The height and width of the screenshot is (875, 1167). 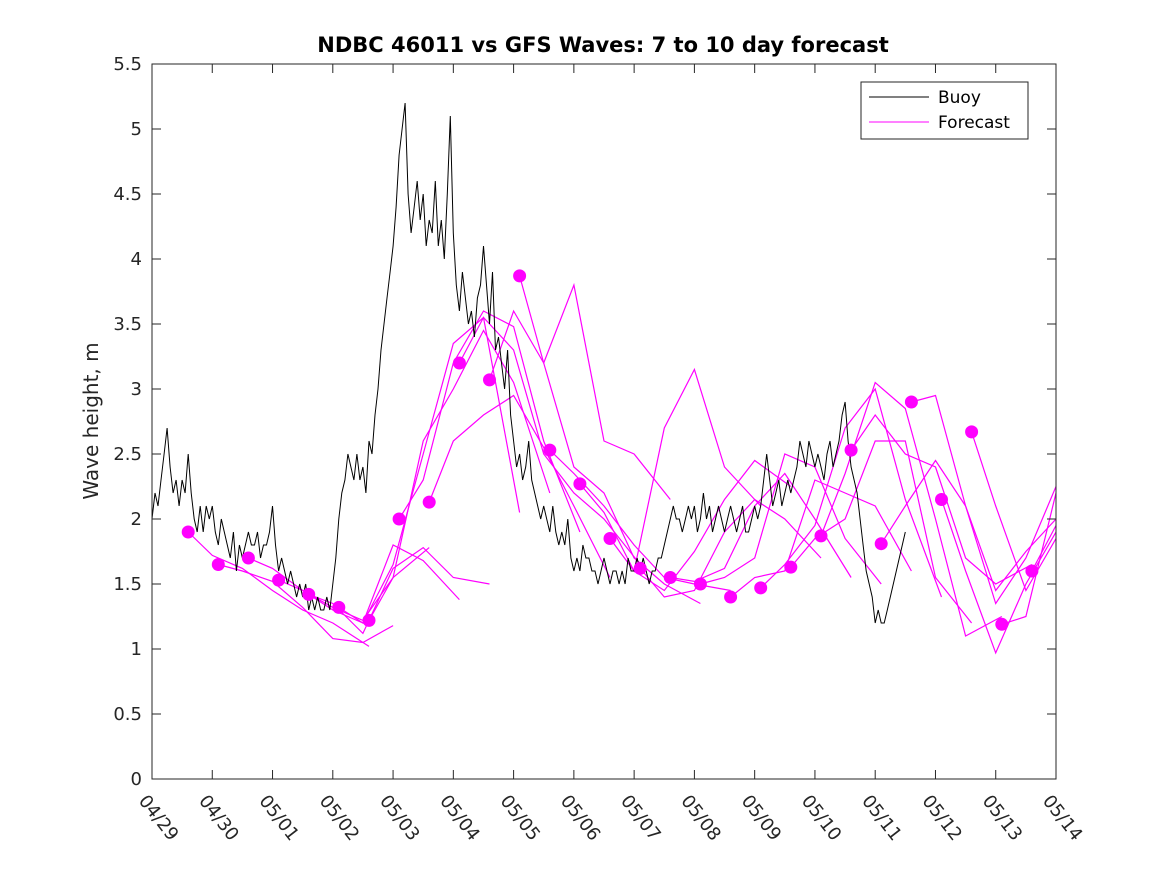 I want to click on y-tick-label: 2, so click(x=136, y=519).